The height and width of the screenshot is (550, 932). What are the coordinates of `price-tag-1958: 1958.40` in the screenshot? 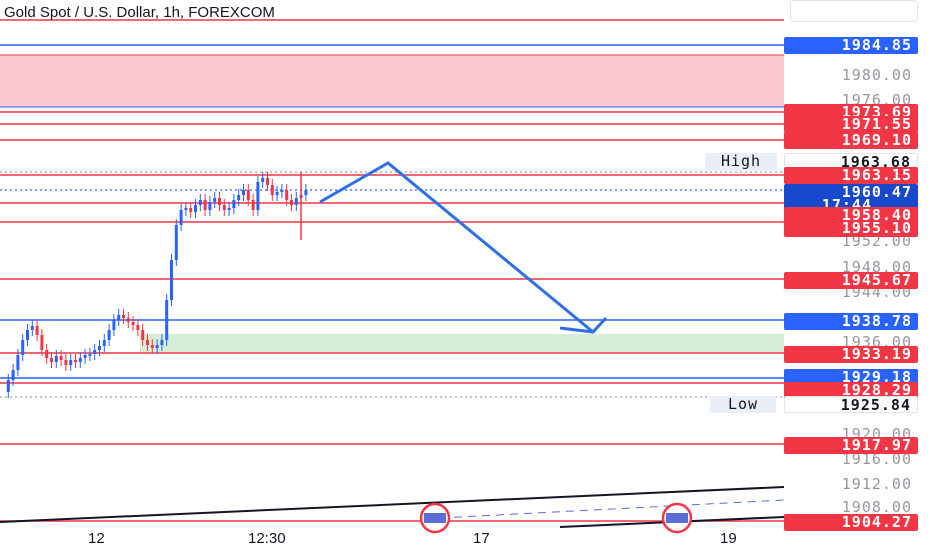 It's located at (851, 215).